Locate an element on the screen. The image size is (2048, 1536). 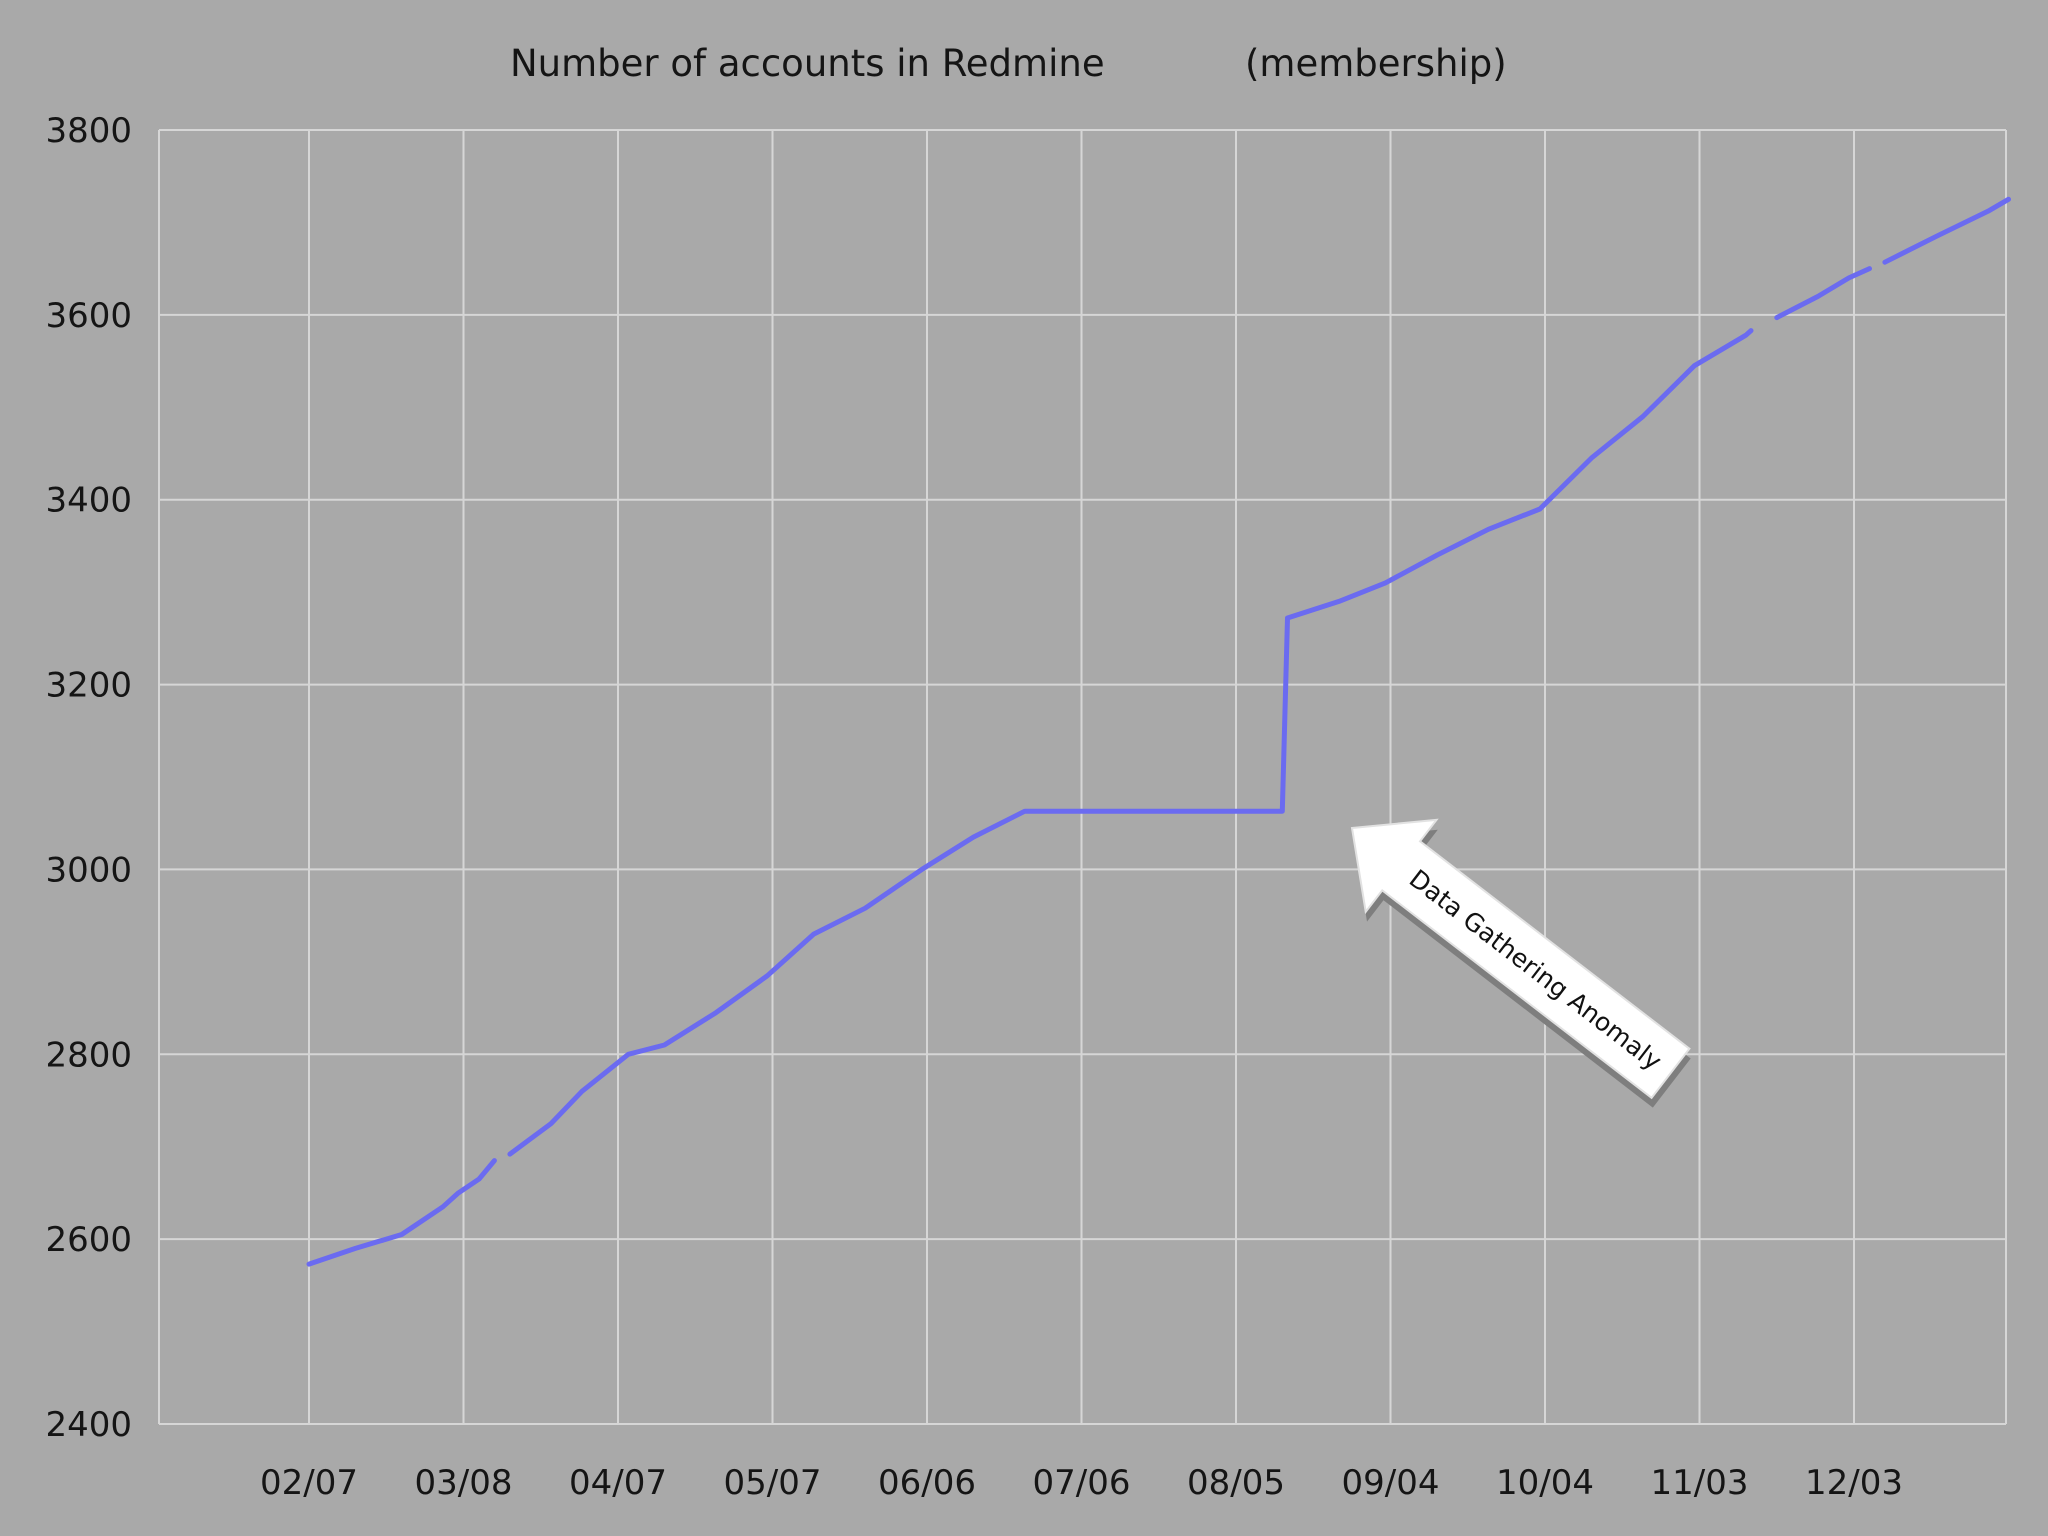
callout-text: Data Gathering Anomaly is located at coordinates (1535, 970).